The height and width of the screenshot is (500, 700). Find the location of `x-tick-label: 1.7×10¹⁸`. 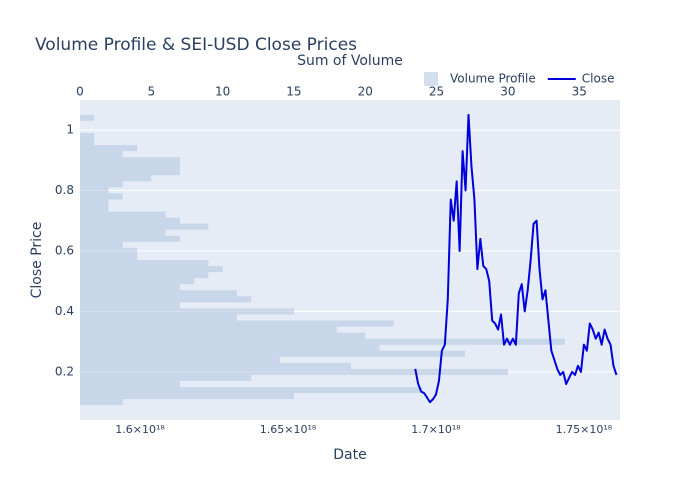

x-tick-label: 1.7×10¹⁸ is located at coordinates (436, 429).